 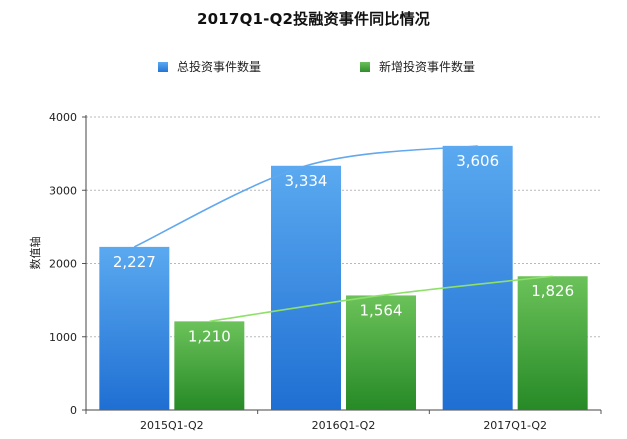 What do you see at coordinates (427, 67) in the screenshot?
I see `legend-label-new: 新增投资事件数量` at bounding box center [427, 67].